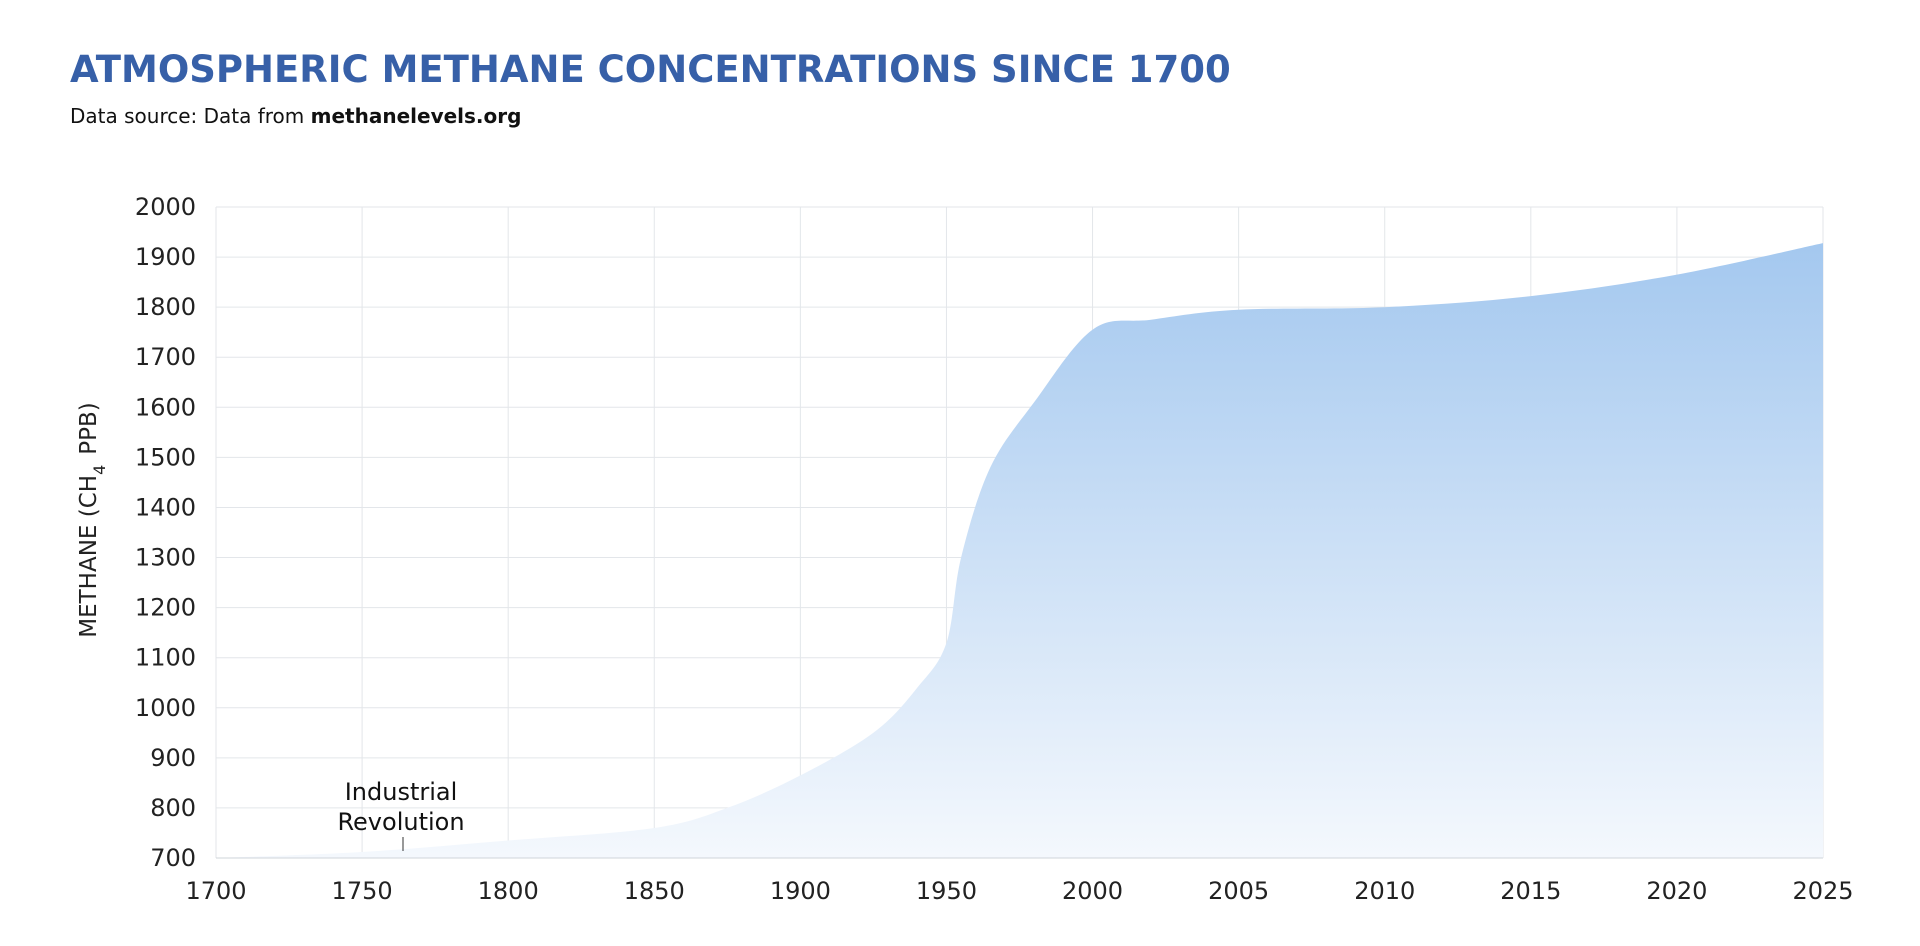  Describe the element at coordinates (800, 891) in the screenshot. I see `x-tick-label: 1900` at that location.